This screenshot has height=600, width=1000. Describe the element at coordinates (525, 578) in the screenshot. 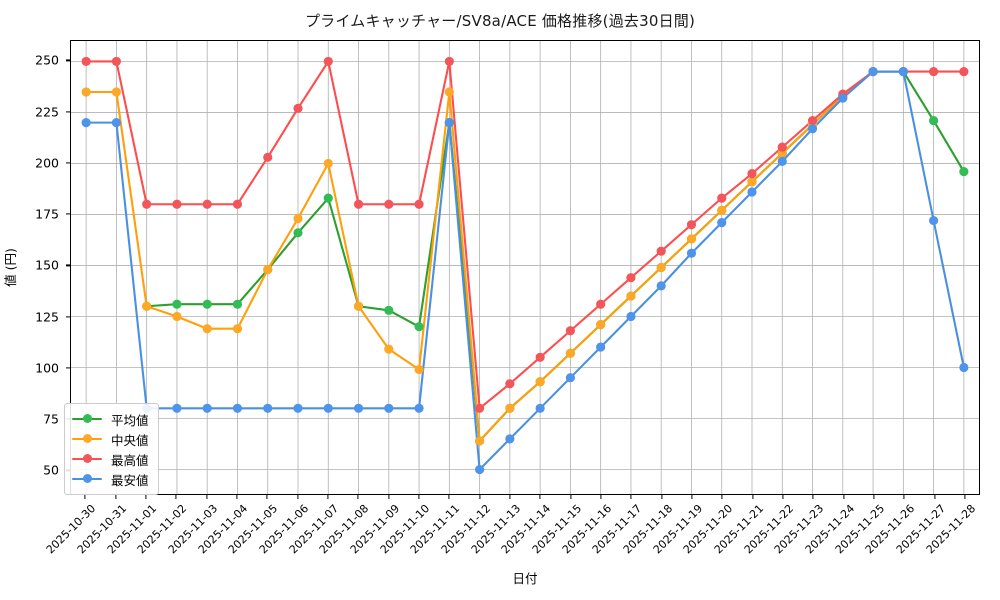

I see `x-axis-label: 日付` at that location.